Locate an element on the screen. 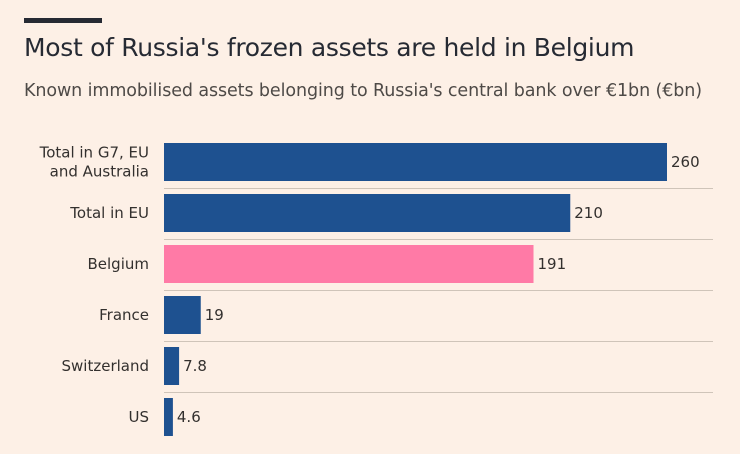 The width and height of the screenshot is (740, 454). category-label: and Australia is located at coordinates (99, 172).